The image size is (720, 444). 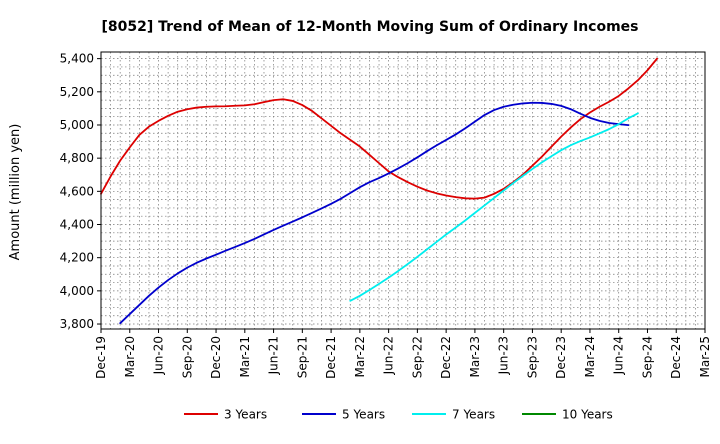 What do you see at coordinates (532, 357) in the screenshot?
I see `x-tick-label: Sep-23` at bounding box center [532, 357].